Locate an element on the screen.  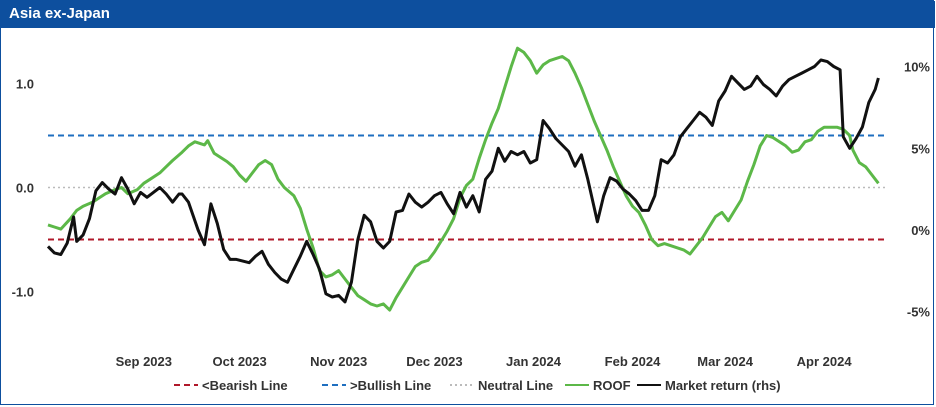
legend-entry: Market return (rhs) is located at coordinates (709, 385).